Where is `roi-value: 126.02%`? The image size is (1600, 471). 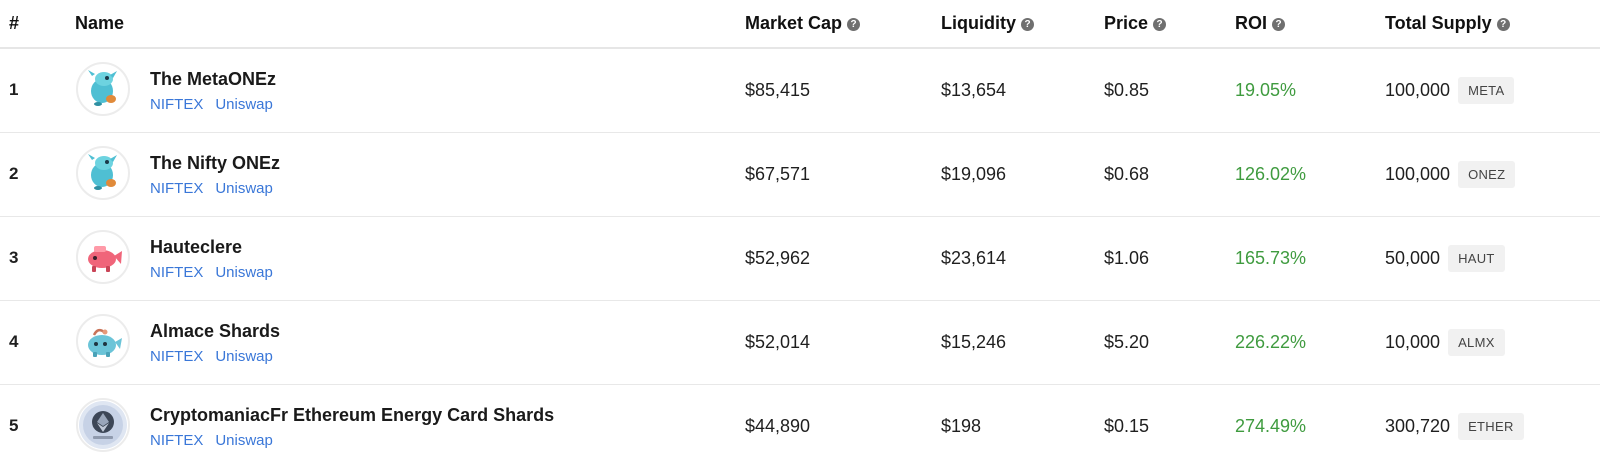
roi-value: 126.02% is located at coordinates (1271, 174).